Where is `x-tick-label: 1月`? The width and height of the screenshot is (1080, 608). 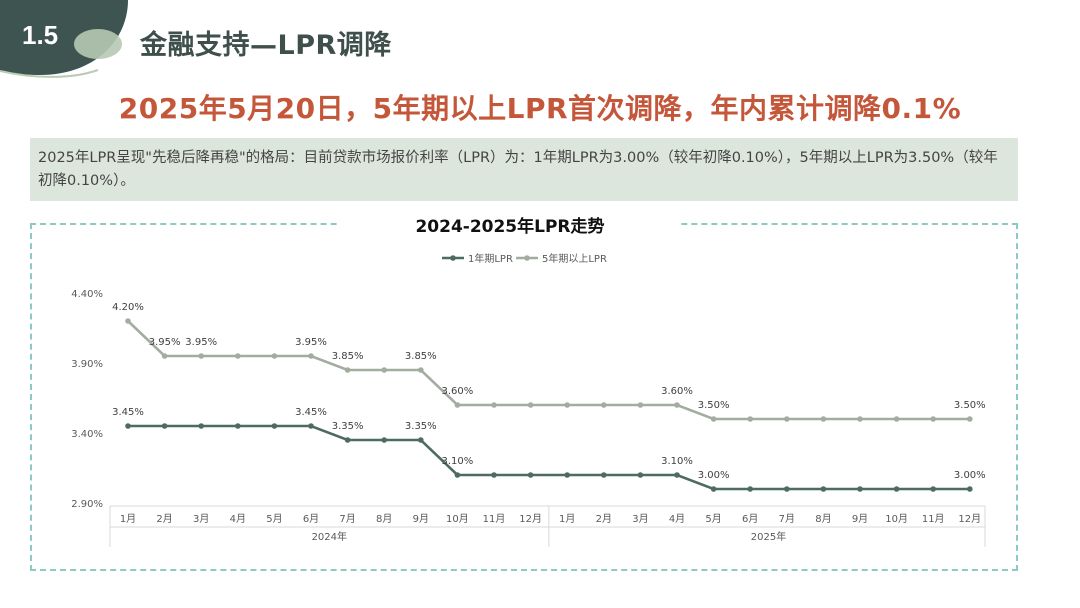 x-tick-label: 1月 is located at coordinates (128, 519).